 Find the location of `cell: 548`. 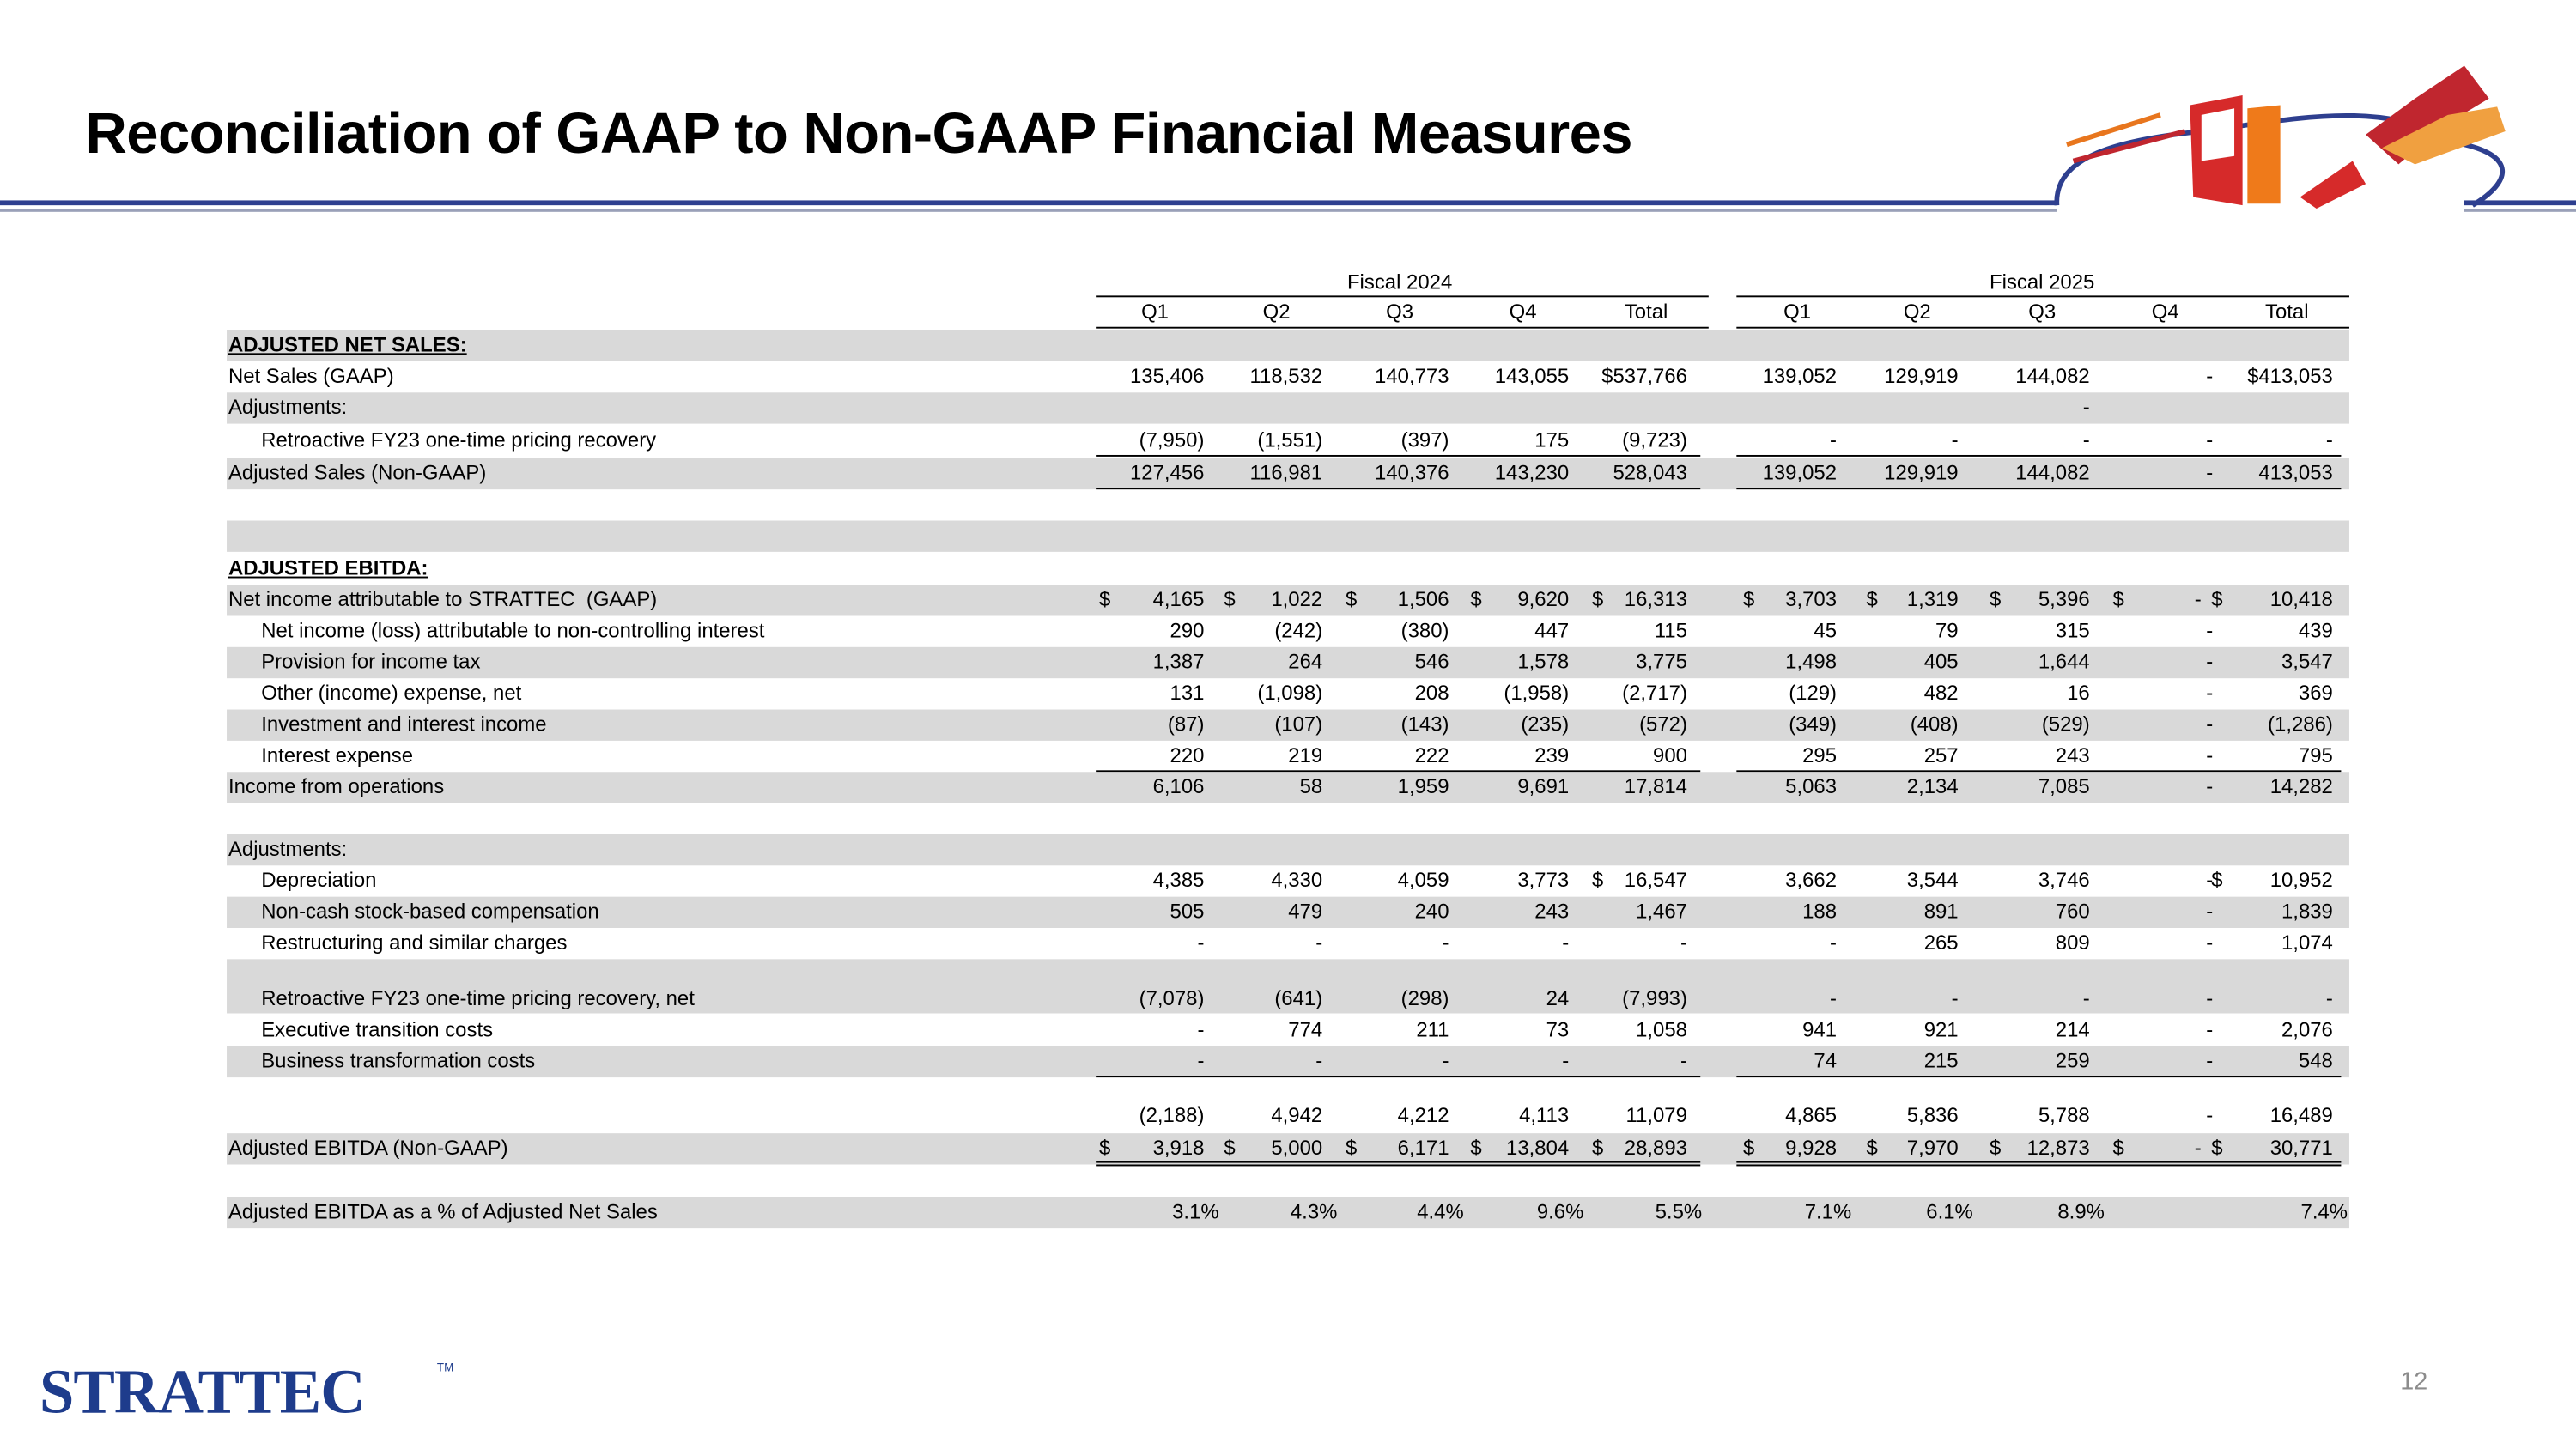

cell: 548 is located at coordinates (2316, 1061).